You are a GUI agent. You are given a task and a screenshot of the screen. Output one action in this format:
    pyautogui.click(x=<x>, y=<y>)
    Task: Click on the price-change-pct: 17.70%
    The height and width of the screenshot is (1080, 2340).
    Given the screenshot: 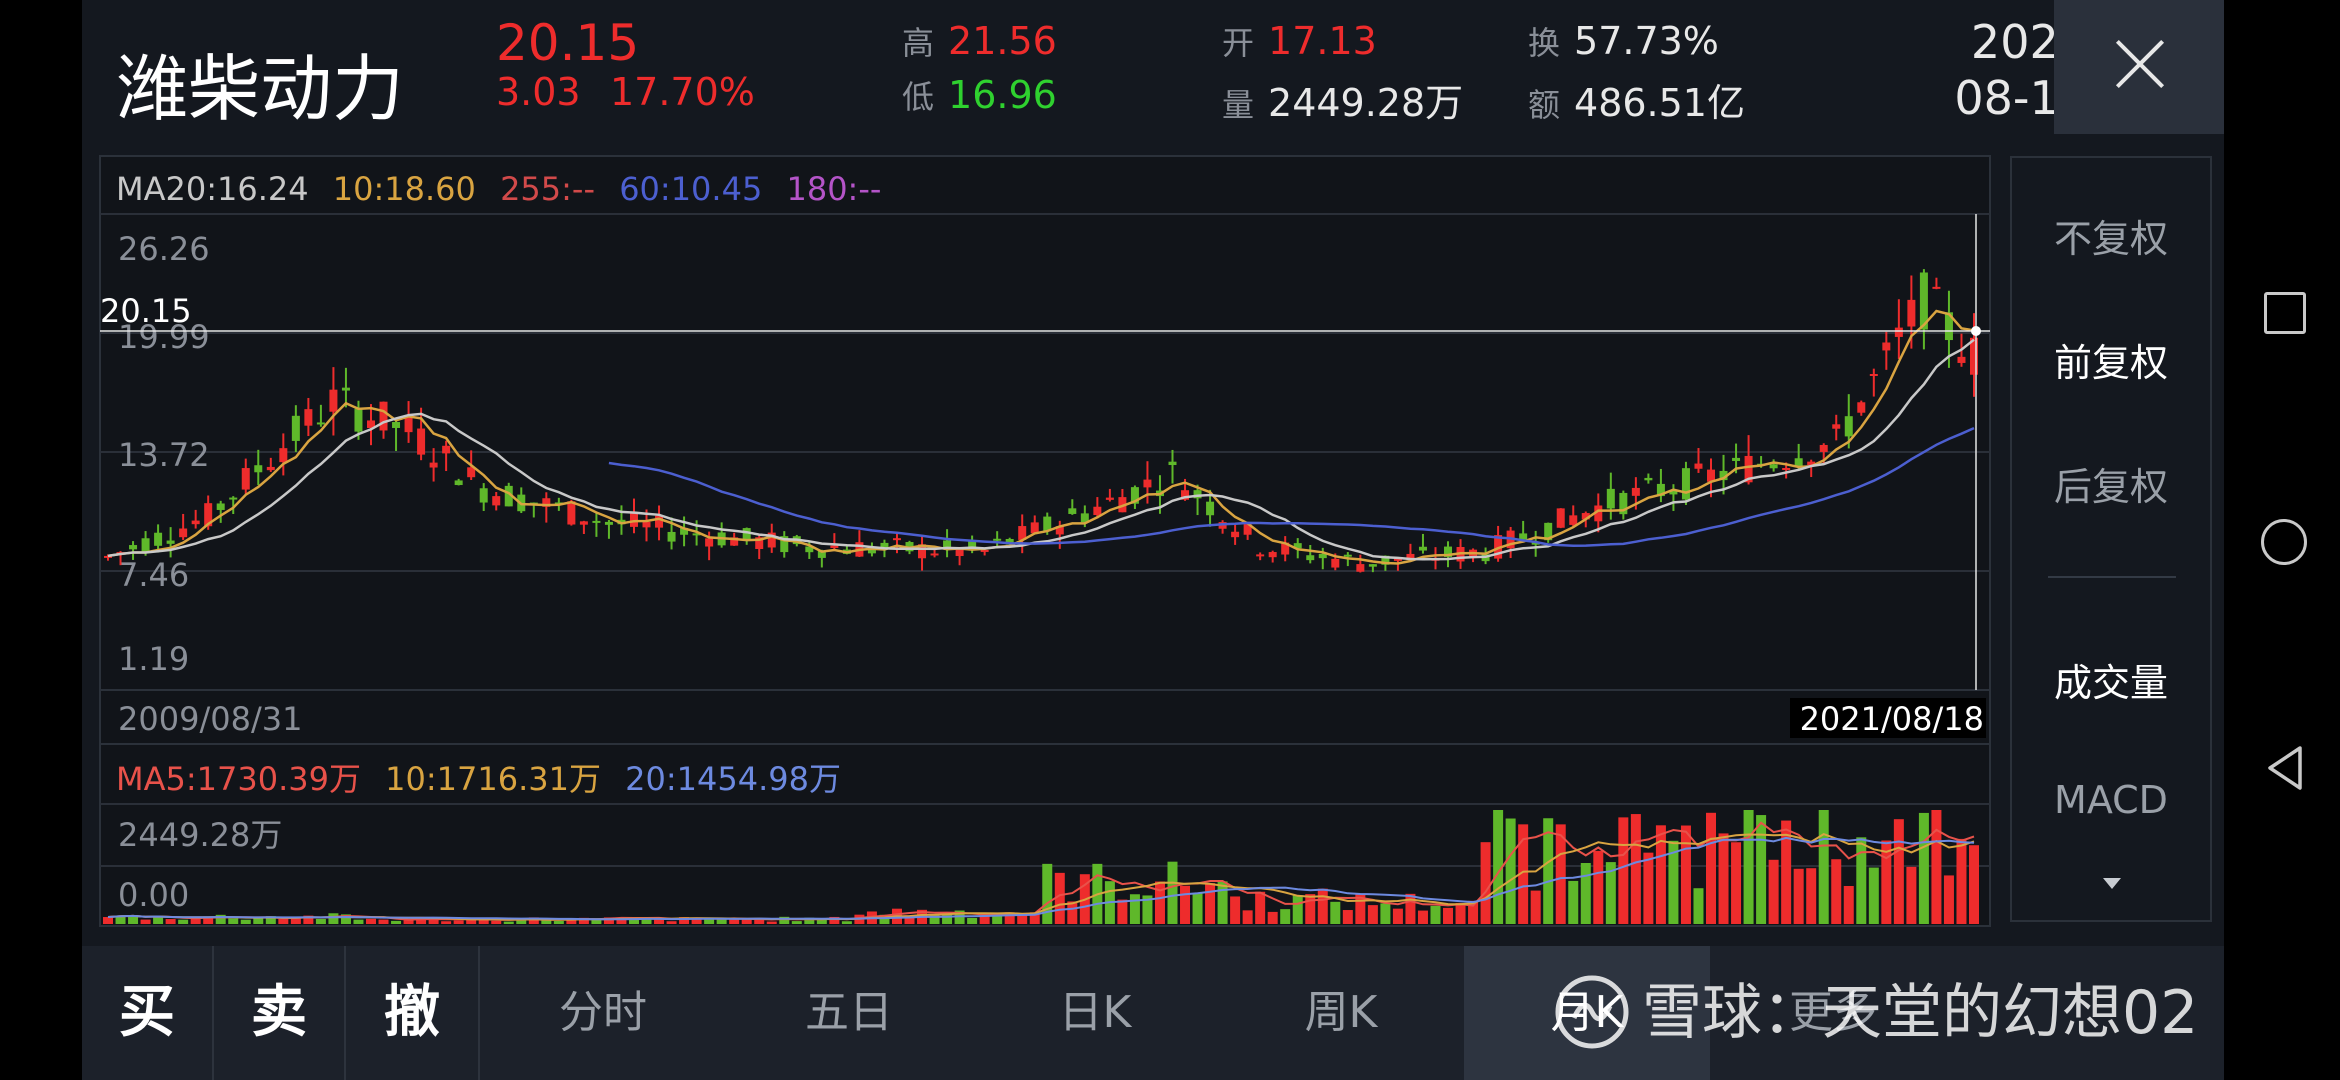 What is the action you would take?
    pyautogui.click(x=682, y=92)
    